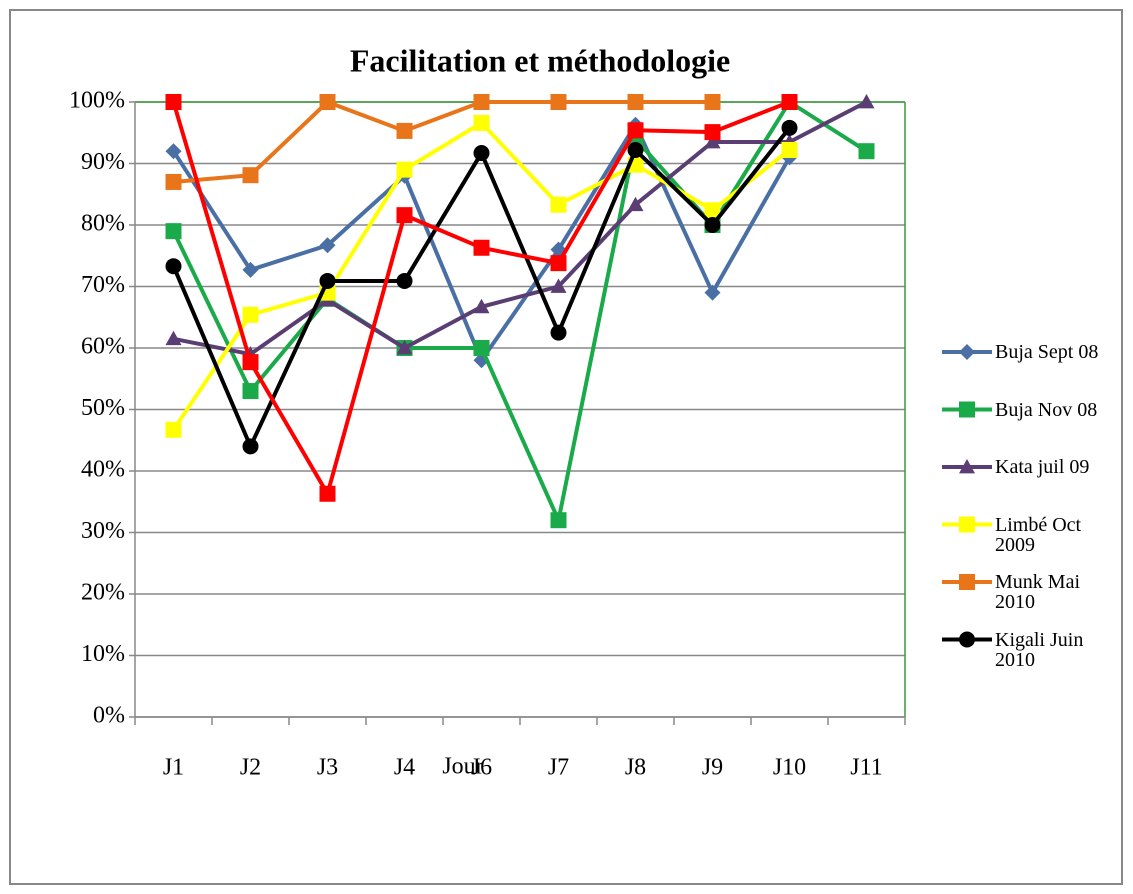 This screenshot has width=1133, height=894. What do you see at coordinates (712, 768) in the screenshot?
I see `x-tick-label: J9` at bounding box center [712, 768].